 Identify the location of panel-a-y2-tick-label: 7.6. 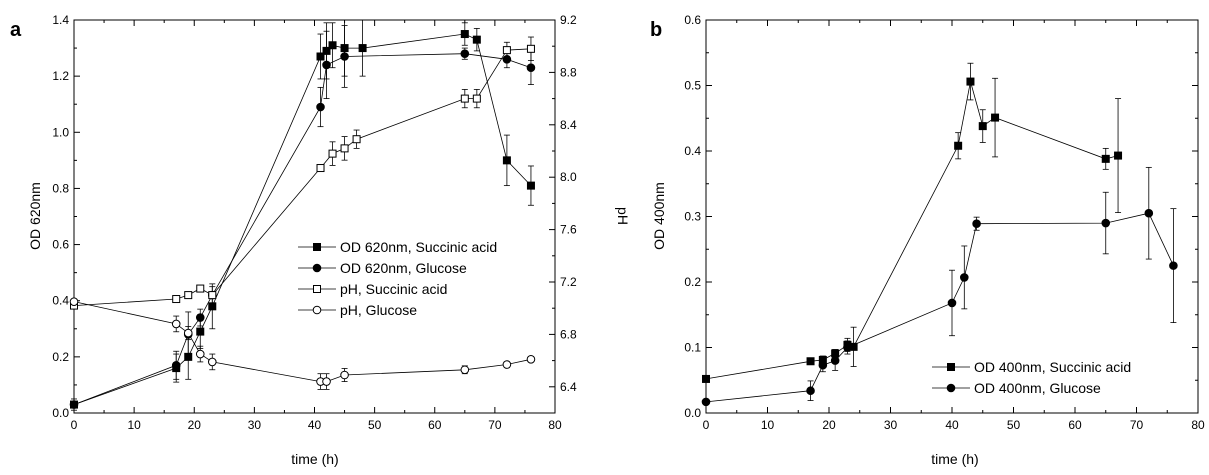
(568, 230).